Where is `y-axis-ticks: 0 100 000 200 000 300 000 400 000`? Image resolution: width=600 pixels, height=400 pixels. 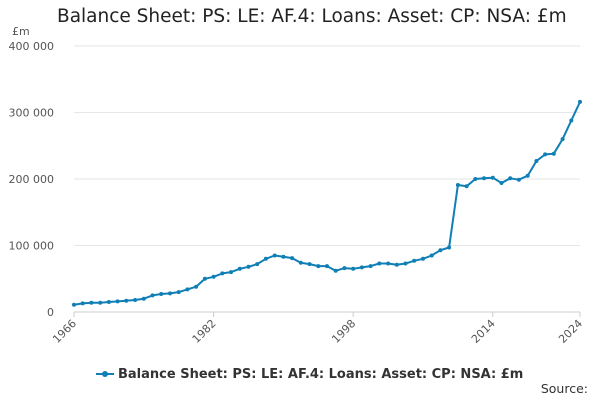 y-axis-ticks: 0 100 000 200 000 300 000 400 000 is located at coordinates (32, 179).